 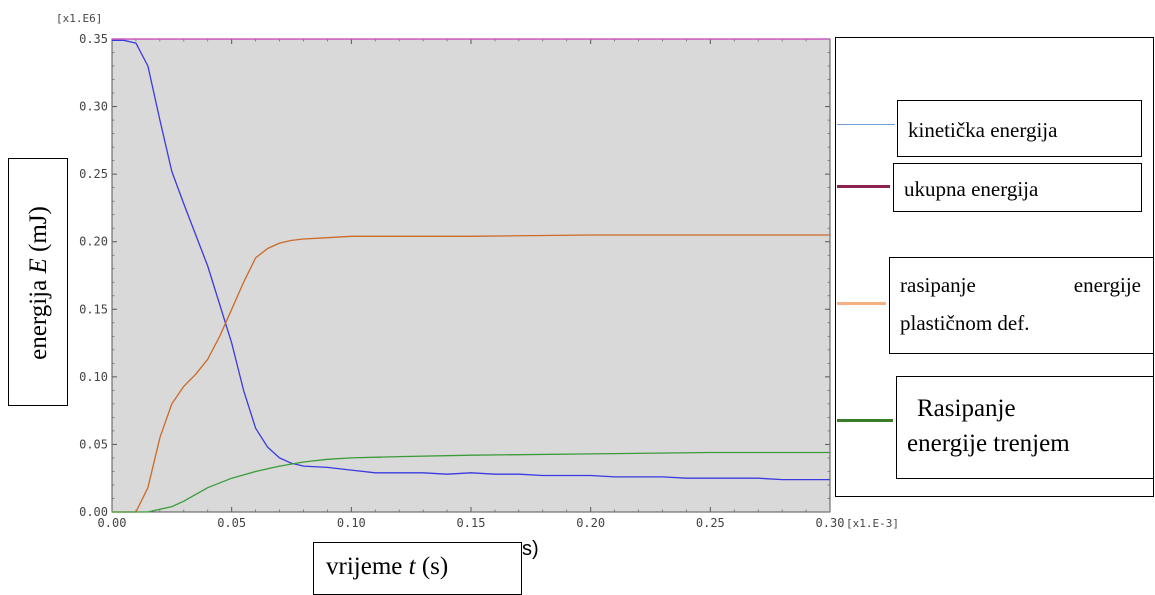 I want to click on legend-box-plasticna: rasipanje energije plastičnom def., so click(x=1021, y=305).